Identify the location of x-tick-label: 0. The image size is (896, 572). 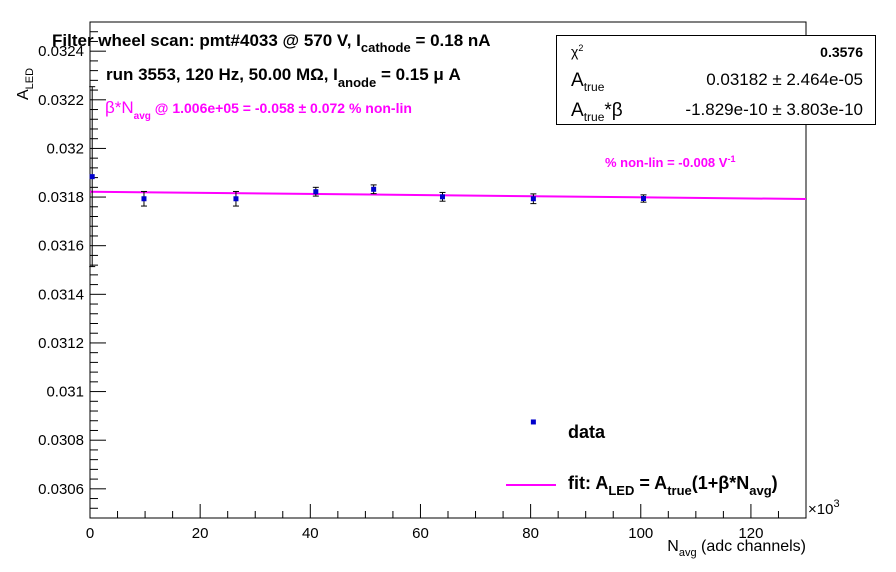
(90, 533).